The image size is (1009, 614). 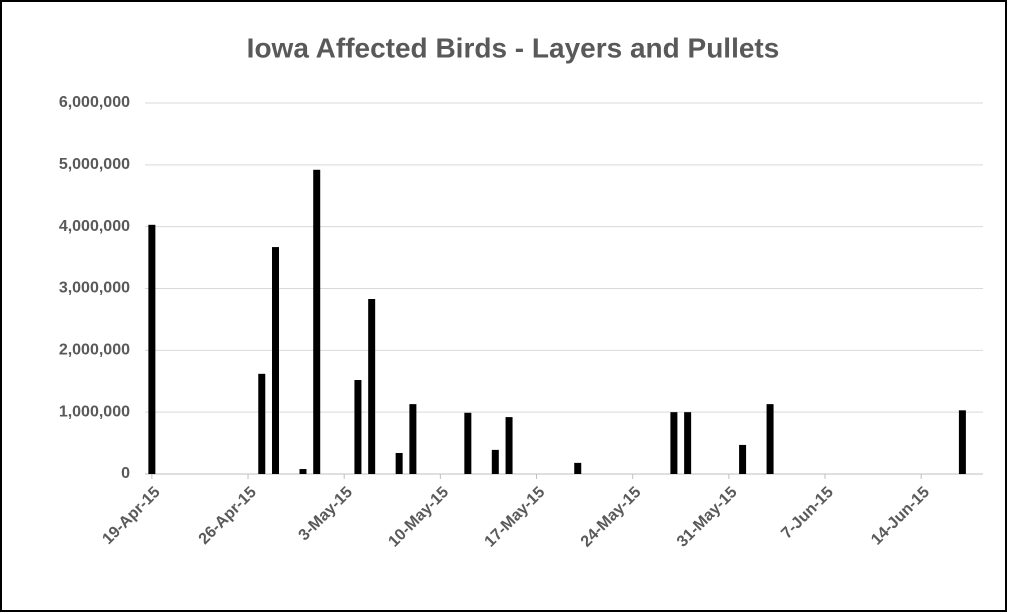 What do you see at coordinates (94, 226) in the screenshot?
I see `y-tick-label: 4,000,000` at bounding box center [94, 226].